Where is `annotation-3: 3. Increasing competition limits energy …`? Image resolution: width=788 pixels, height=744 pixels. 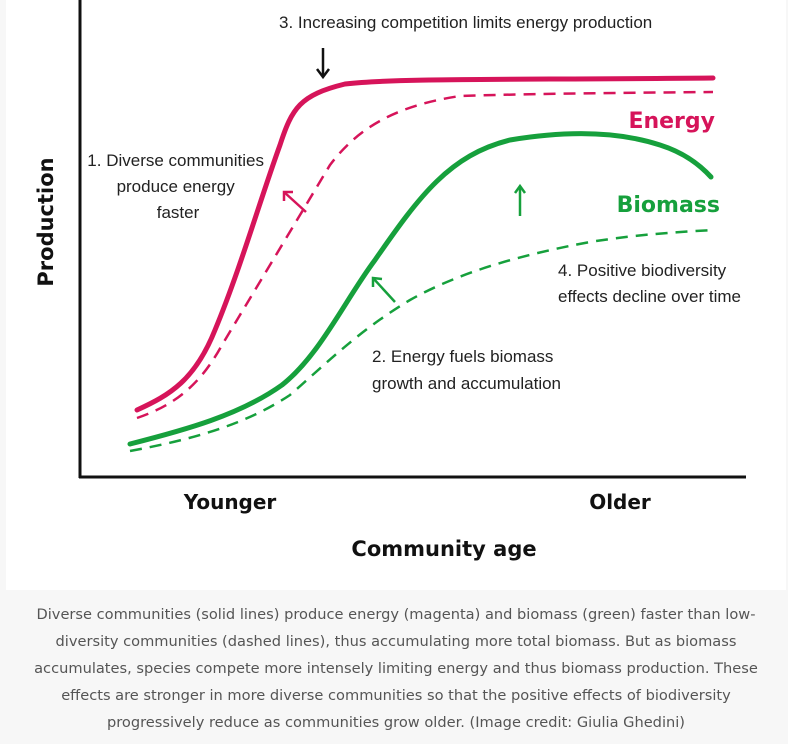 annotation-3: 3. Increasing competition limits energy … is located at coordinates (465, 22).